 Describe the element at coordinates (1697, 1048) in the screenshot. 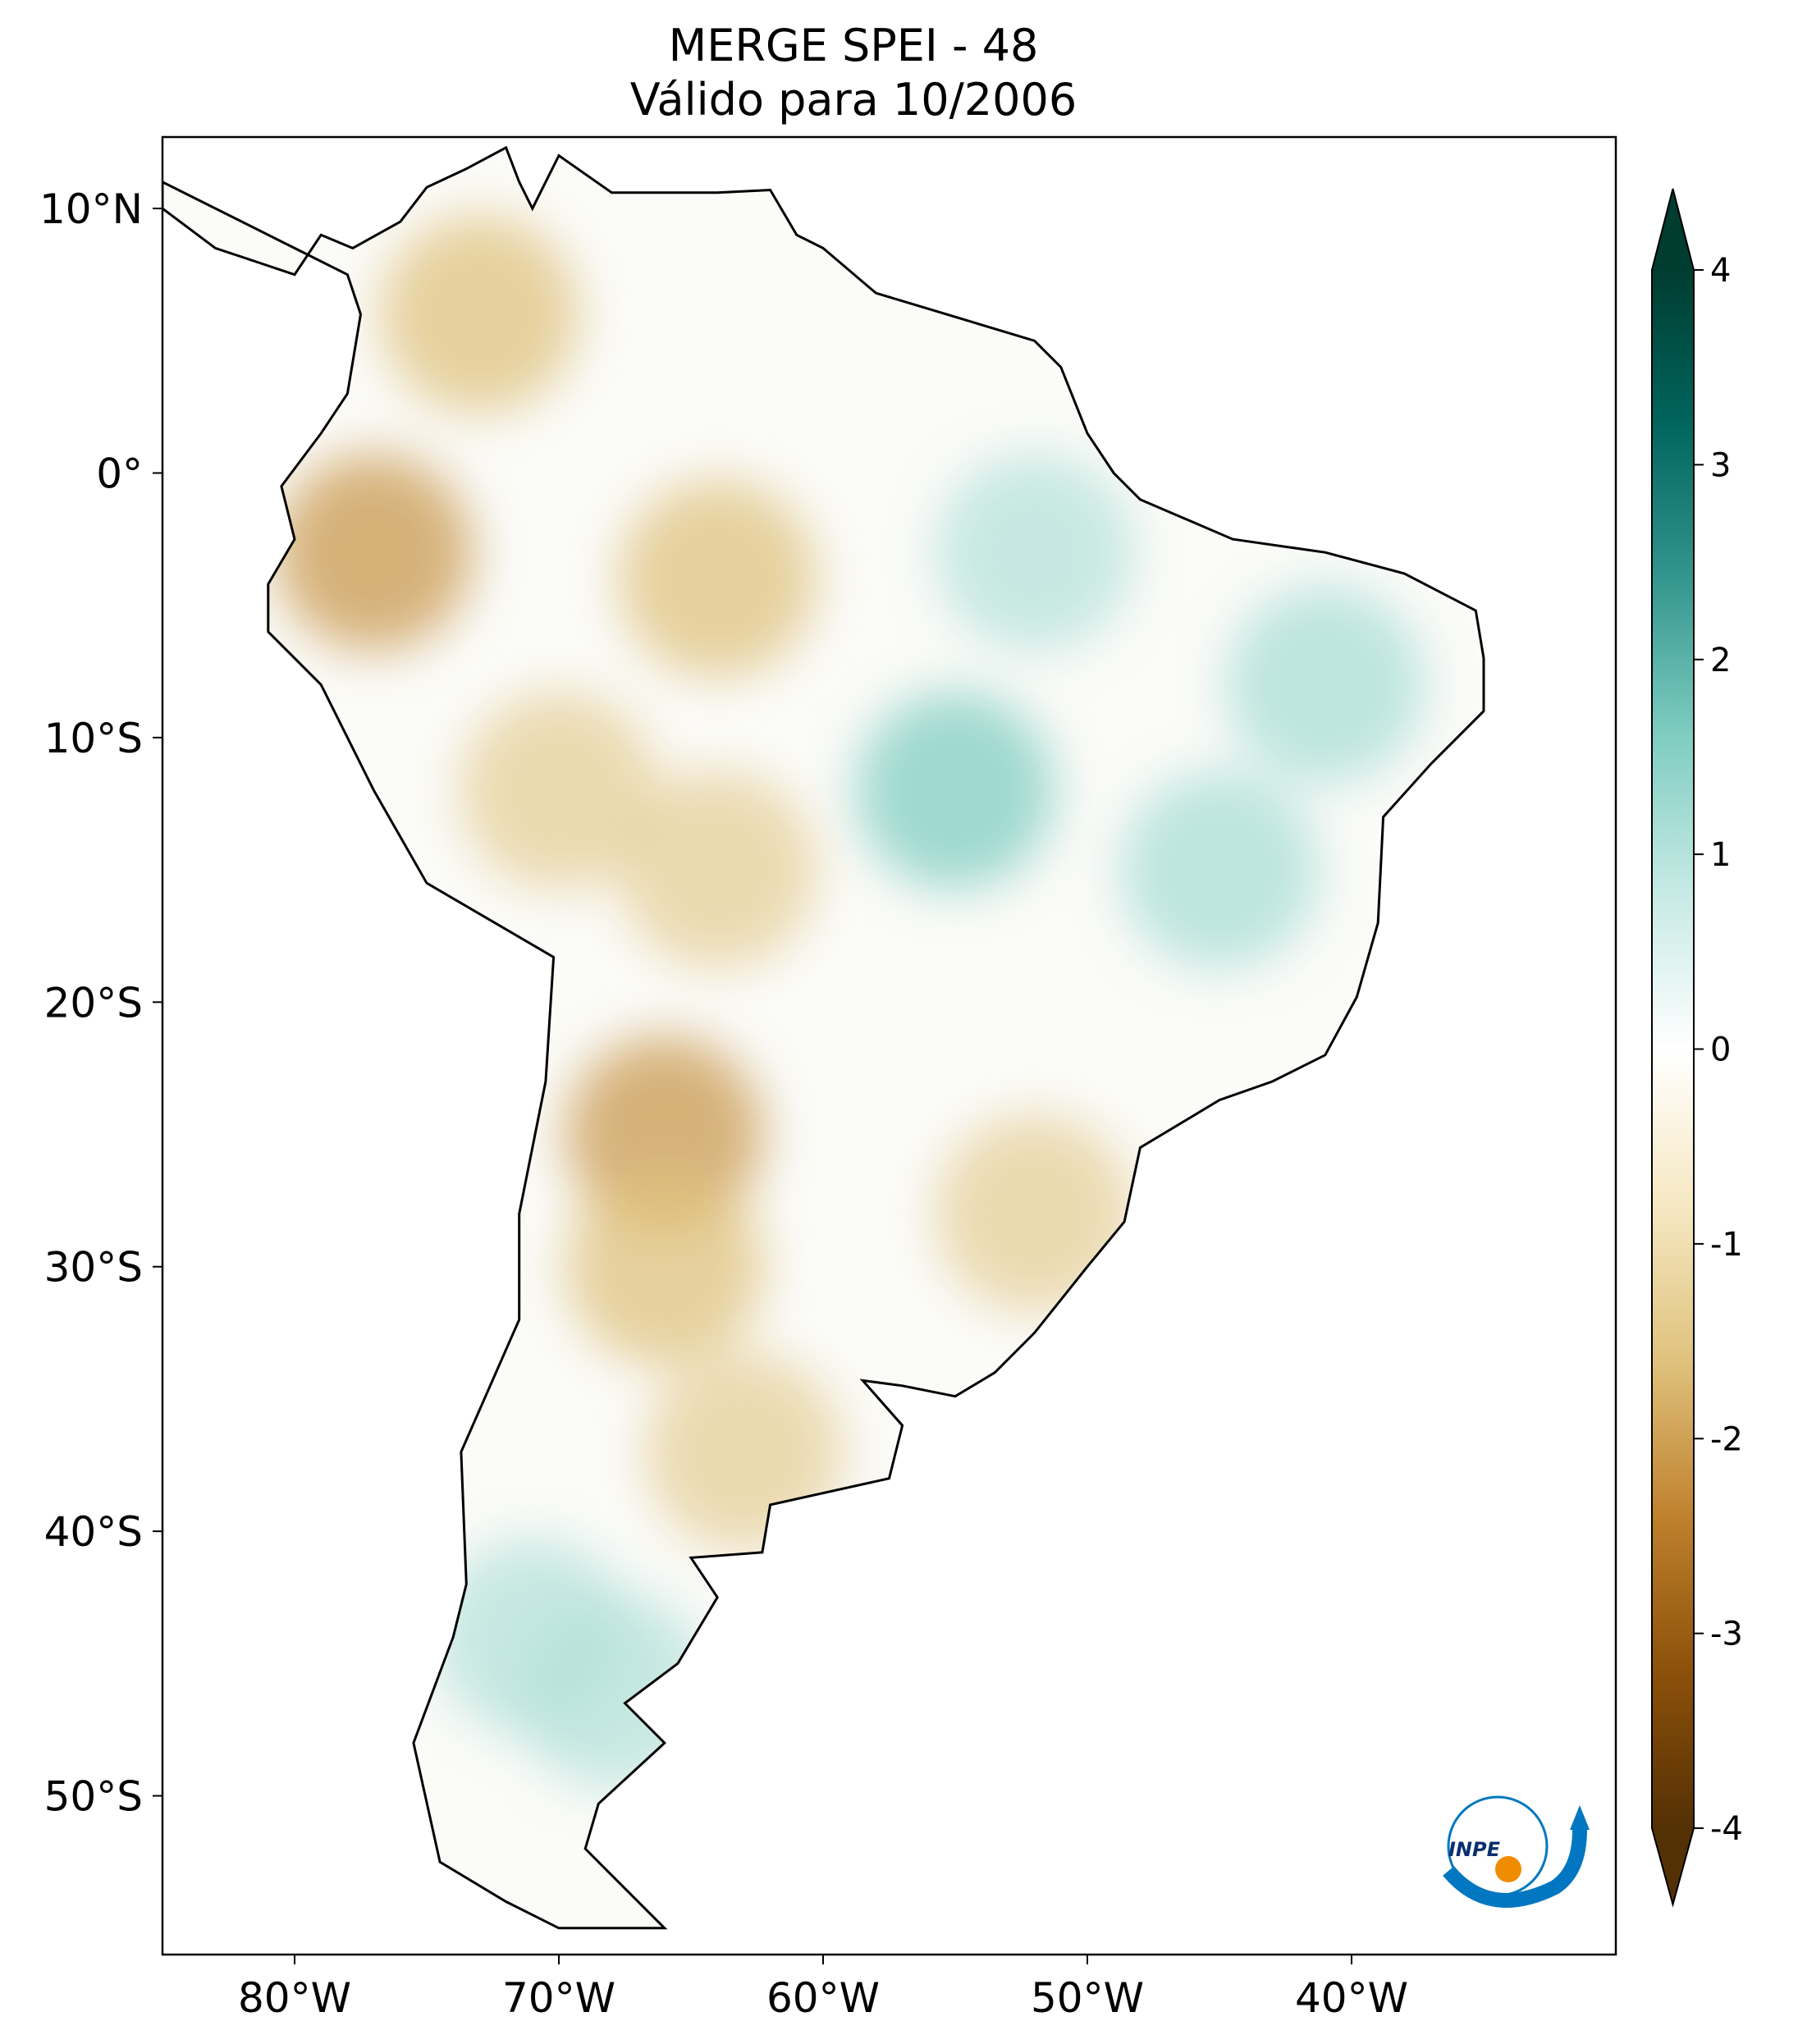

I see `colorbar: 4 3 2 1 0 -1 -2 -3 -4` at that location.